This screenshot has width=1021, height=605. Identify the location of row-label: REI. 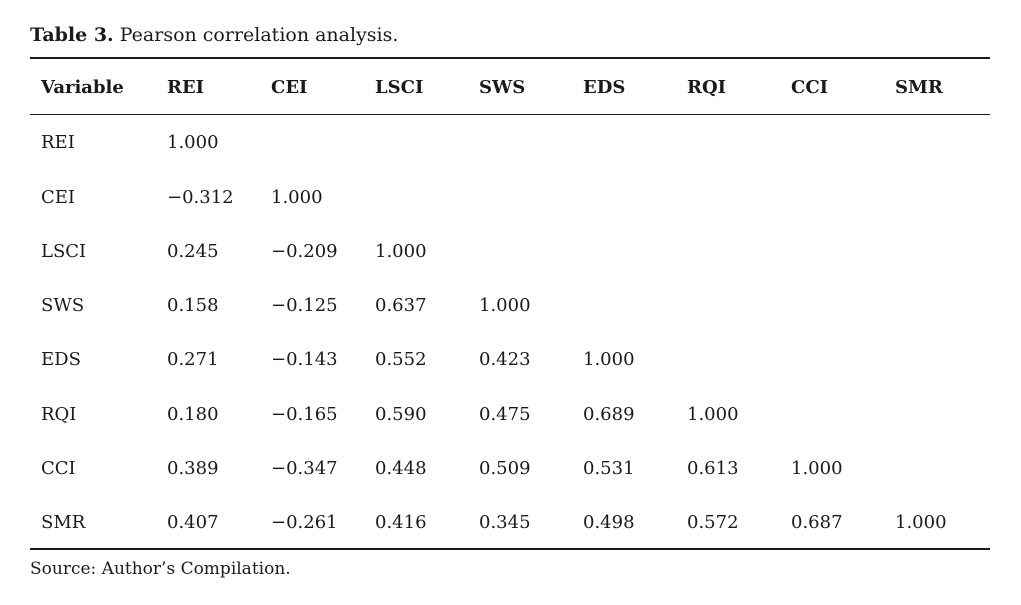
(58, 142).